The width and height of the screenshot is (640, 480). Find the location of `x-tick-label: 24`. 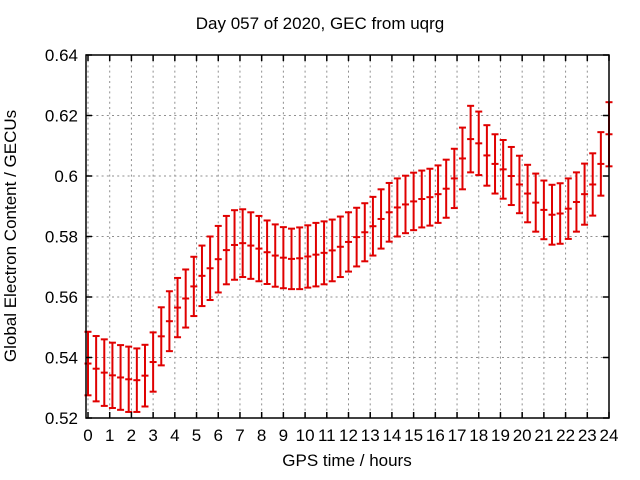

x-tick-label: 24 is located at coordinates (609, 435).